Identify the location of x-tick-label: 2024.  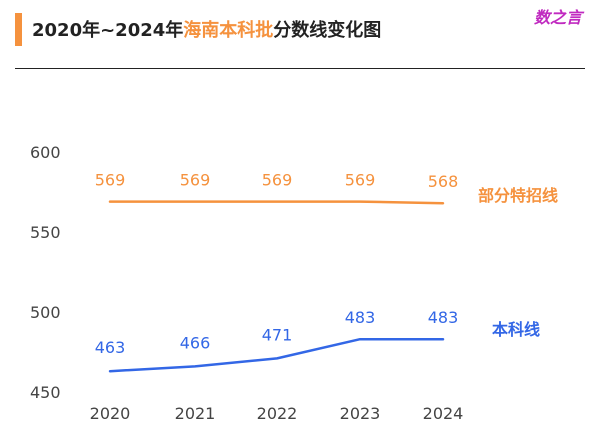
(443, 413).